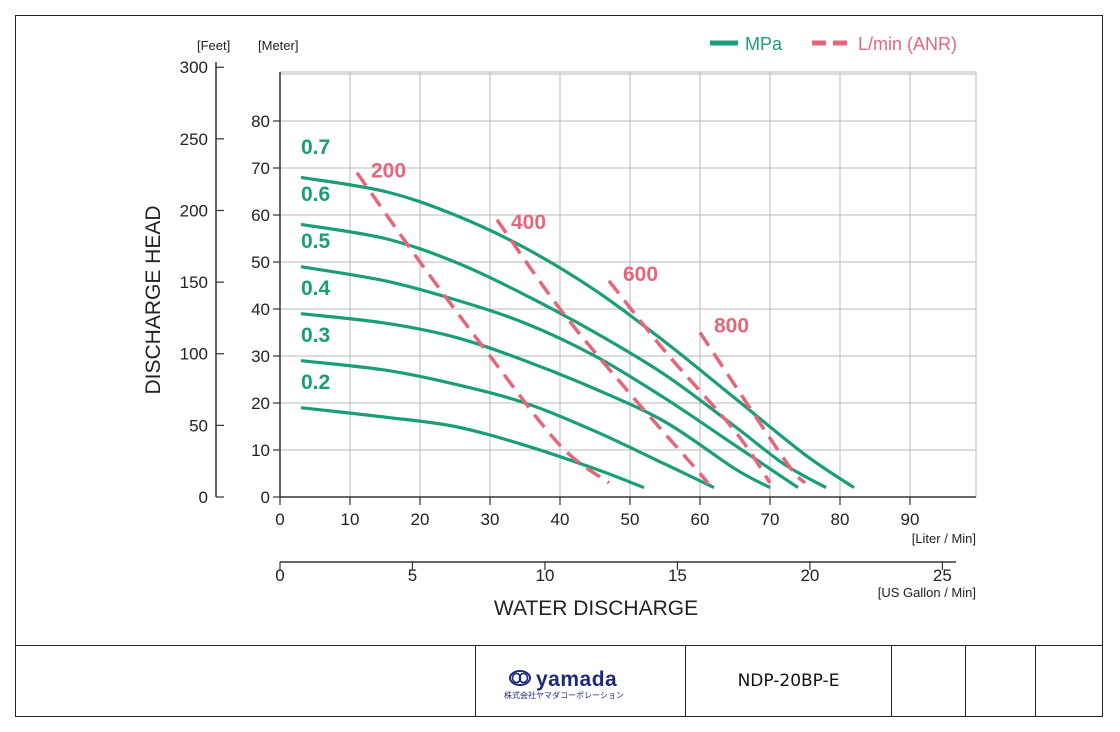 This screenshot has height=732, width=1120. Describe the element at coordinates (731, 326) in the screenshot. I see `series-label-800: 800` at that location.